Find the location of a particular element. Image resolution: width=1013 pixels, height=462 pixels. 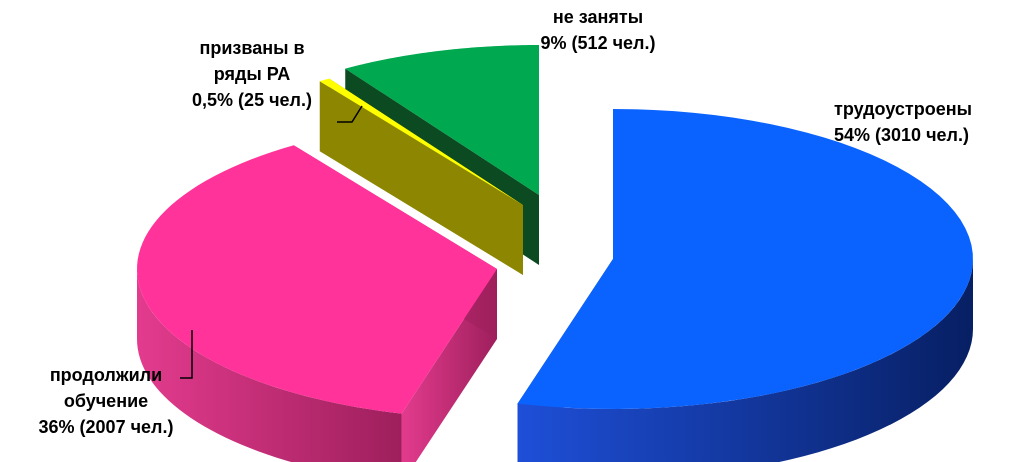

label-unoccupied: не заняты 9% (512 чел.) is located at coordinates (598, 30).